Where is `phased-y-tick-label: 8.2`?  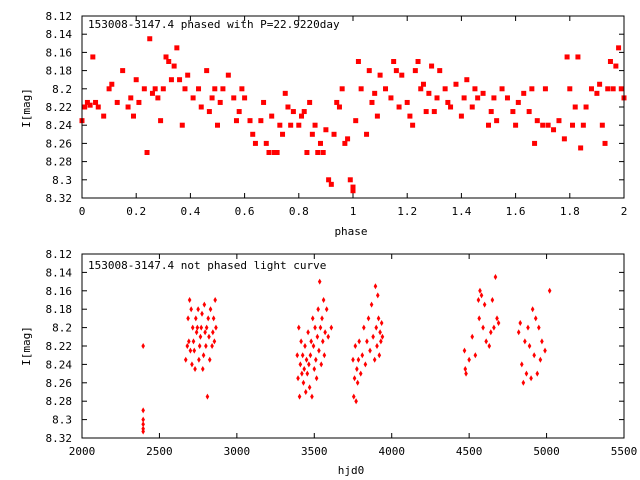 phased-y-tick-label: 8.2 is located at coordinates (62, 89).